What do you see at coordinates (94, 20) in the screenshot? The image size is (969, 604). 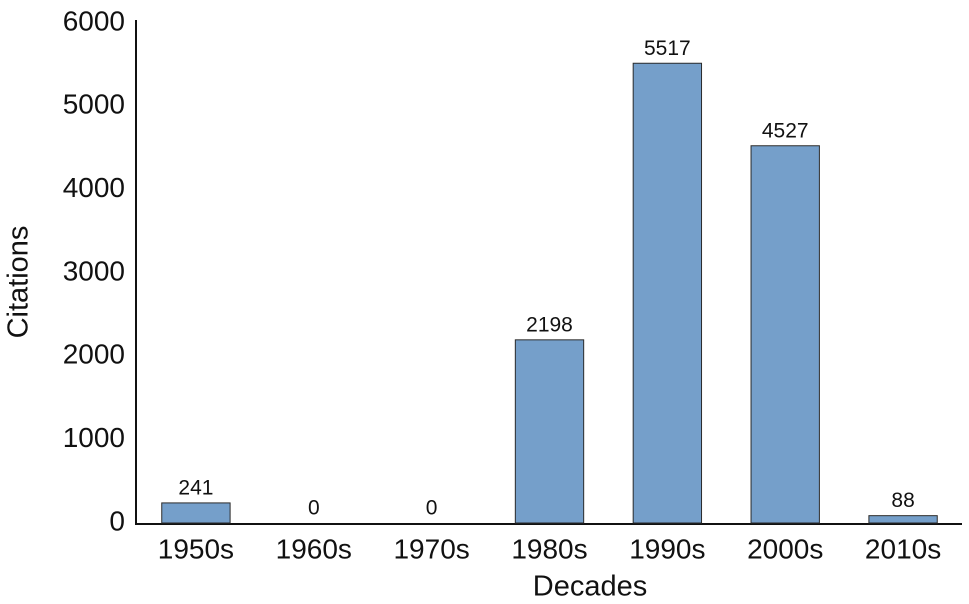 I see `y-tick-label: 6000` at bounding box center [94, 20].